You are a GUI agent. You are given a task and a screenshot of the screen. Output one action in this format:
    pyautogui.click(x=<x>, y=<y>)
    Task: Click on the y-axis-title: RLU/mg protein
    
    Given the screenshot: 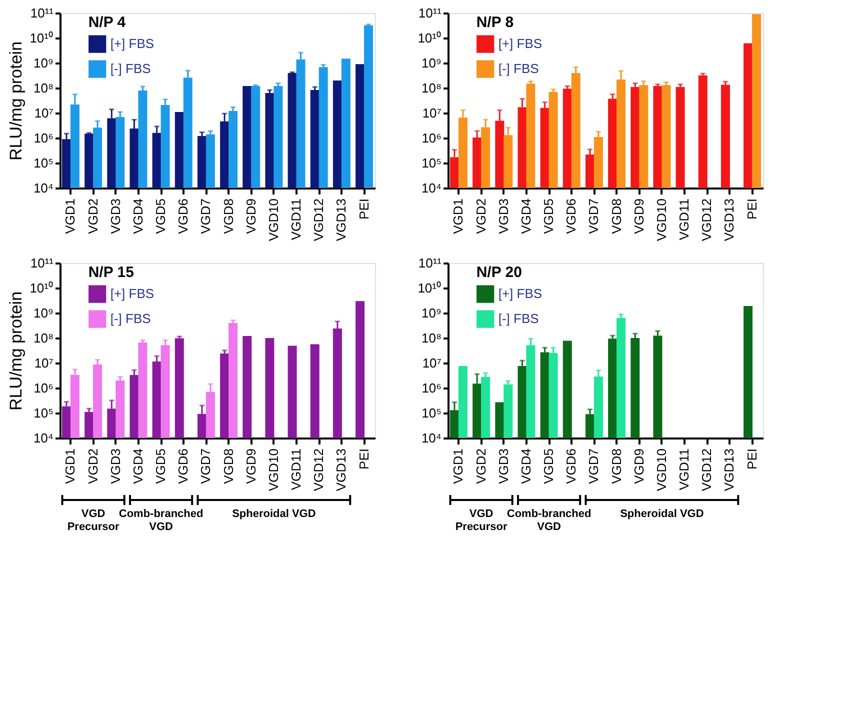 What is the action you would take?
    pyautogui.click(x=16, y=351)
    